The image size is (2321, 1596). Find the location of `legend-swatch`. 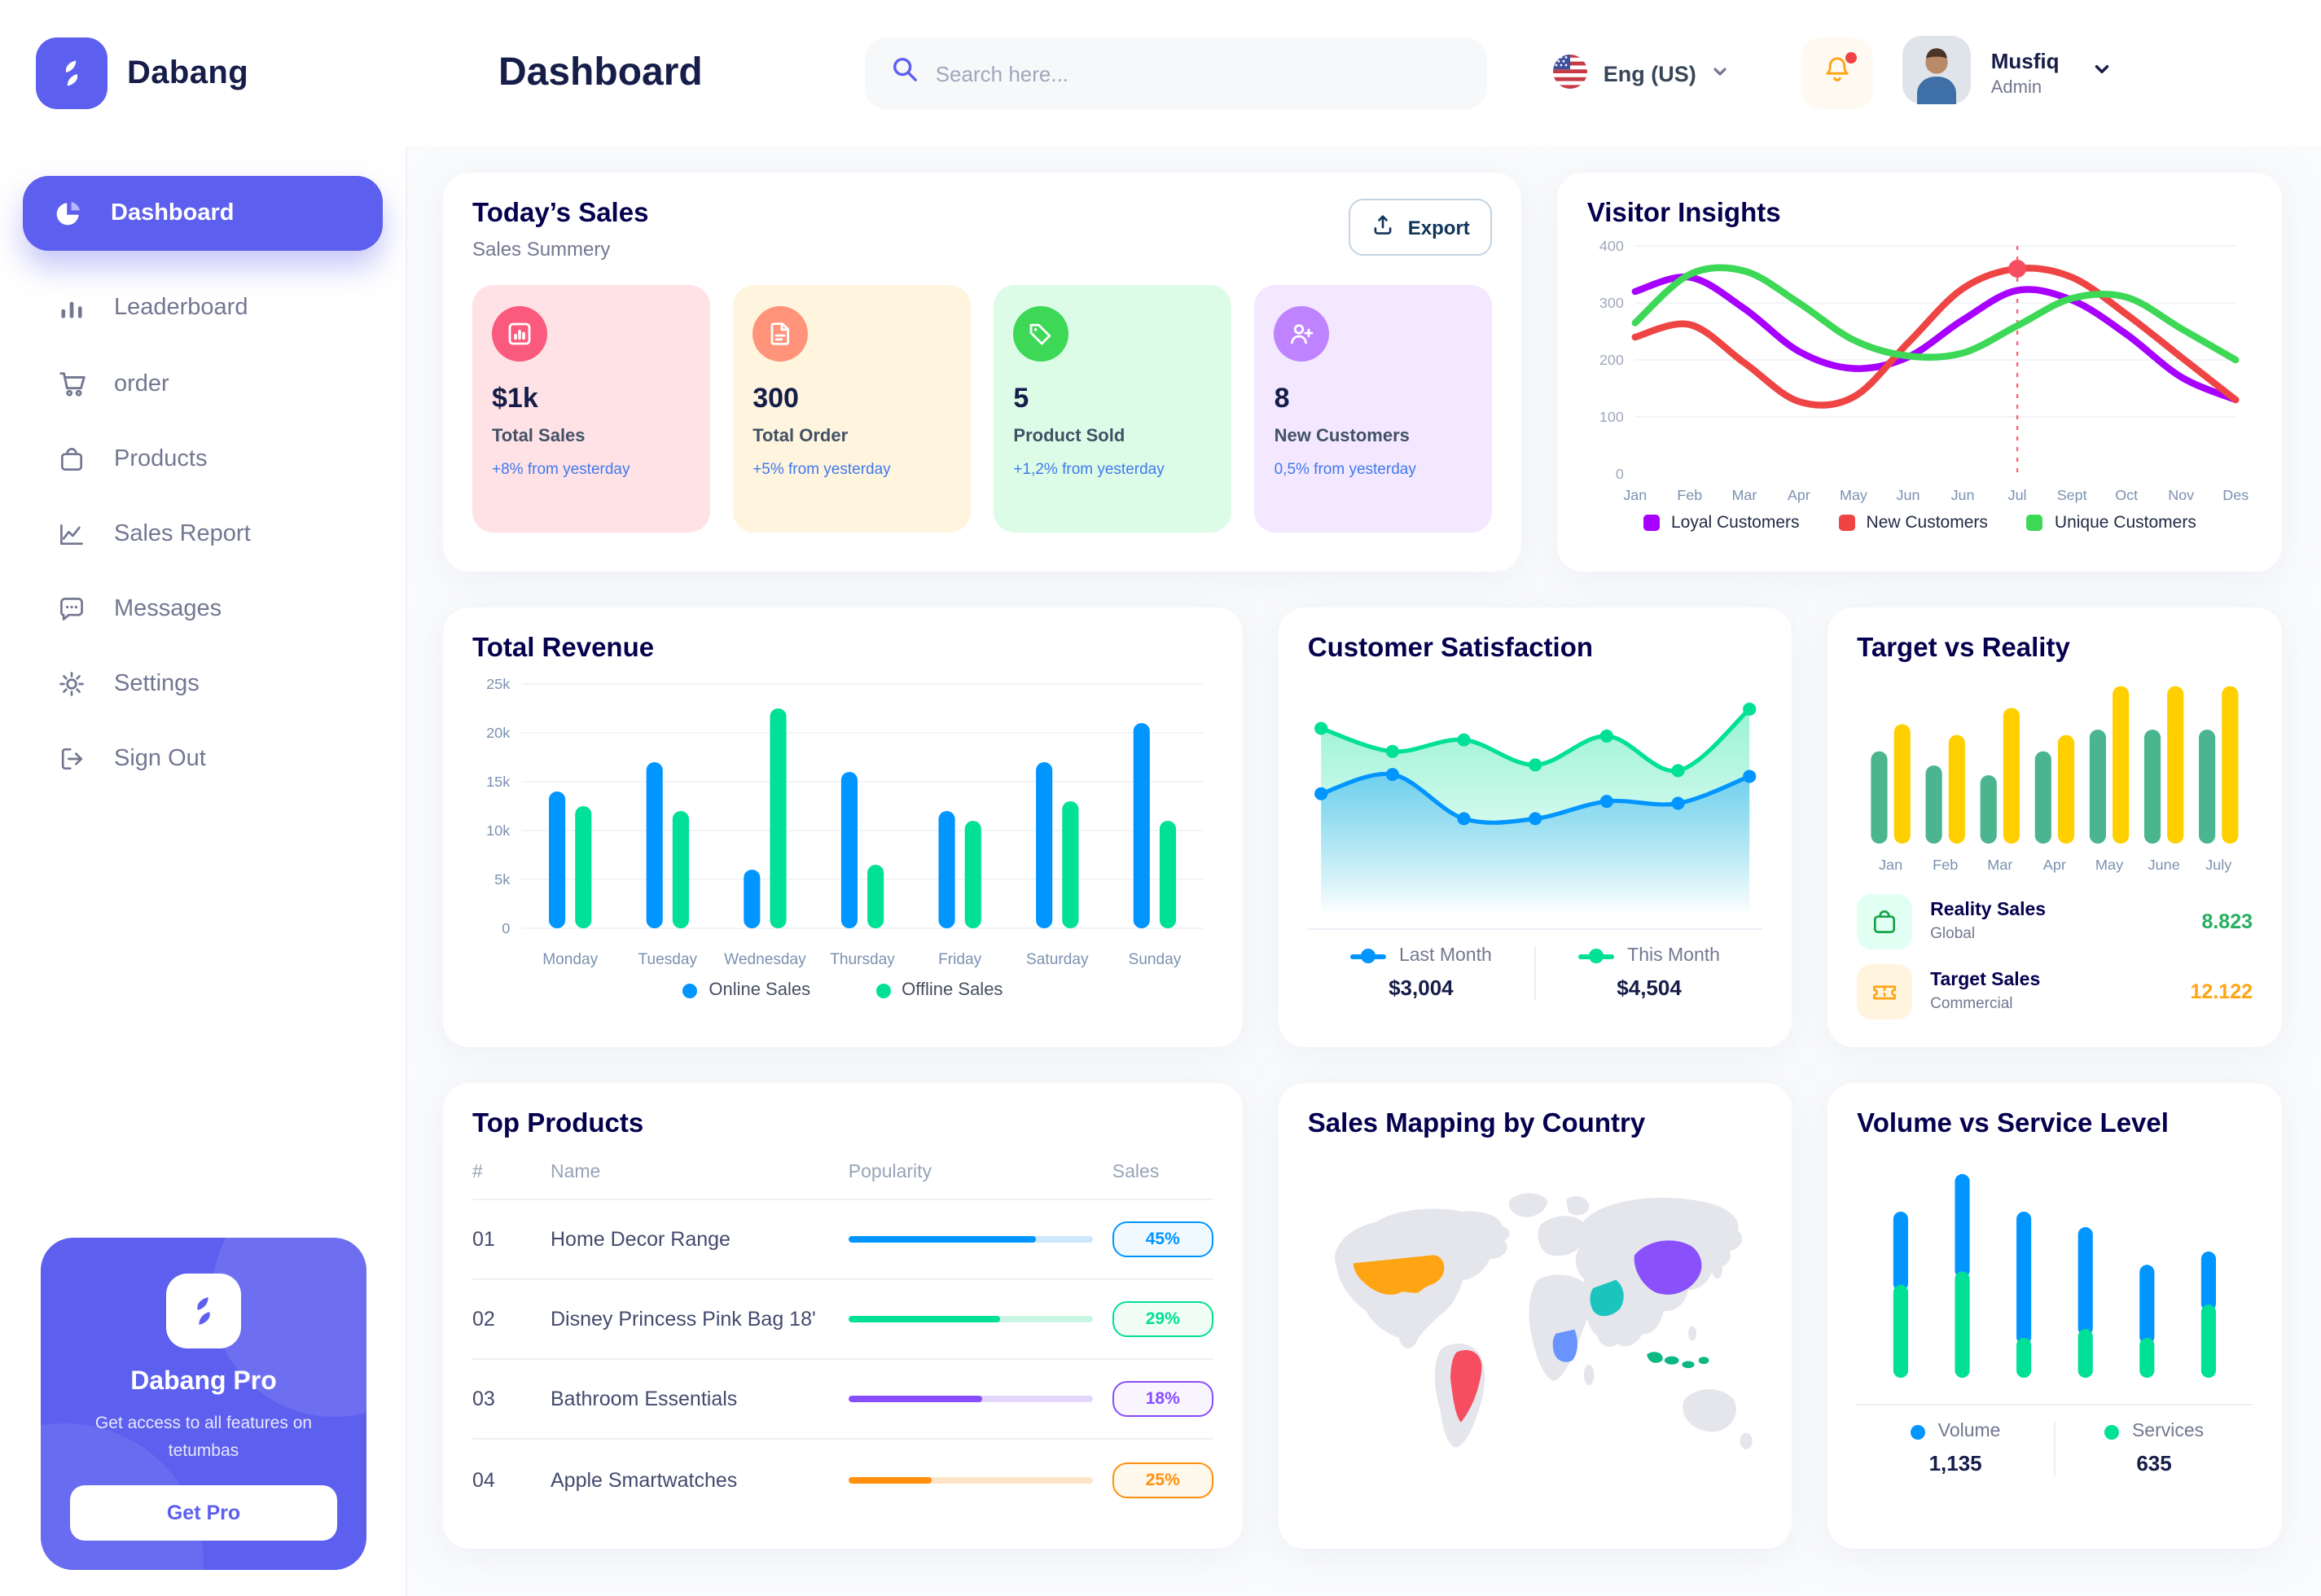

legend-swatch is located at coordinates (1651, 523).